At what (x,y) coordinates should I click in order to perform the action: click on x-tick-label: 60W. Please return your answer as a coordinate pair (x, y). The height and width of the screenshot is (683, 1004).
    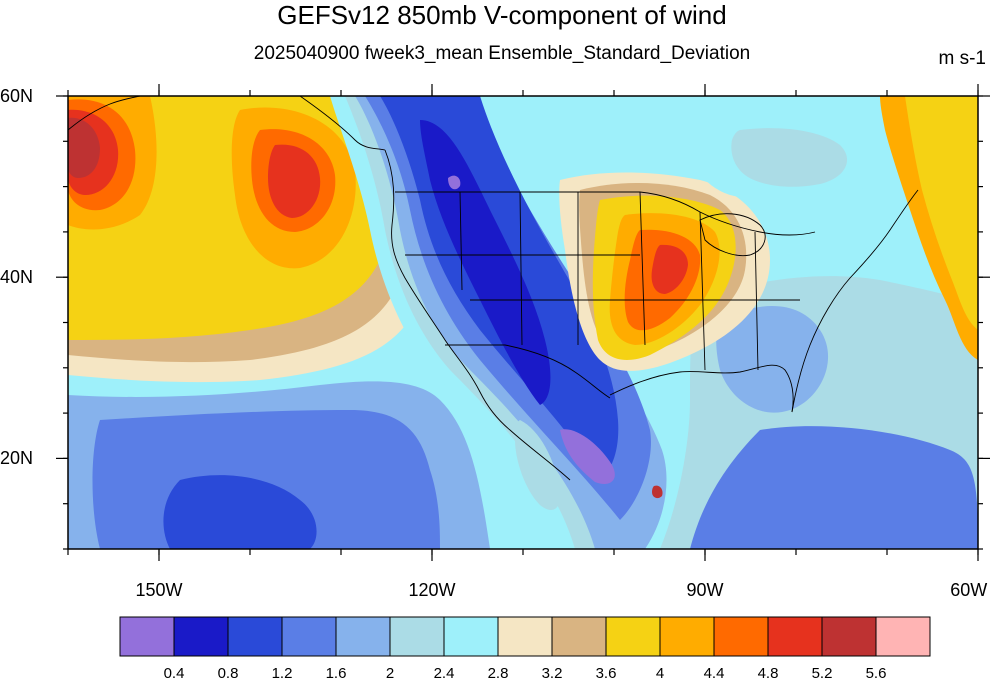
    Looking at the image, I should click on (969, 590).